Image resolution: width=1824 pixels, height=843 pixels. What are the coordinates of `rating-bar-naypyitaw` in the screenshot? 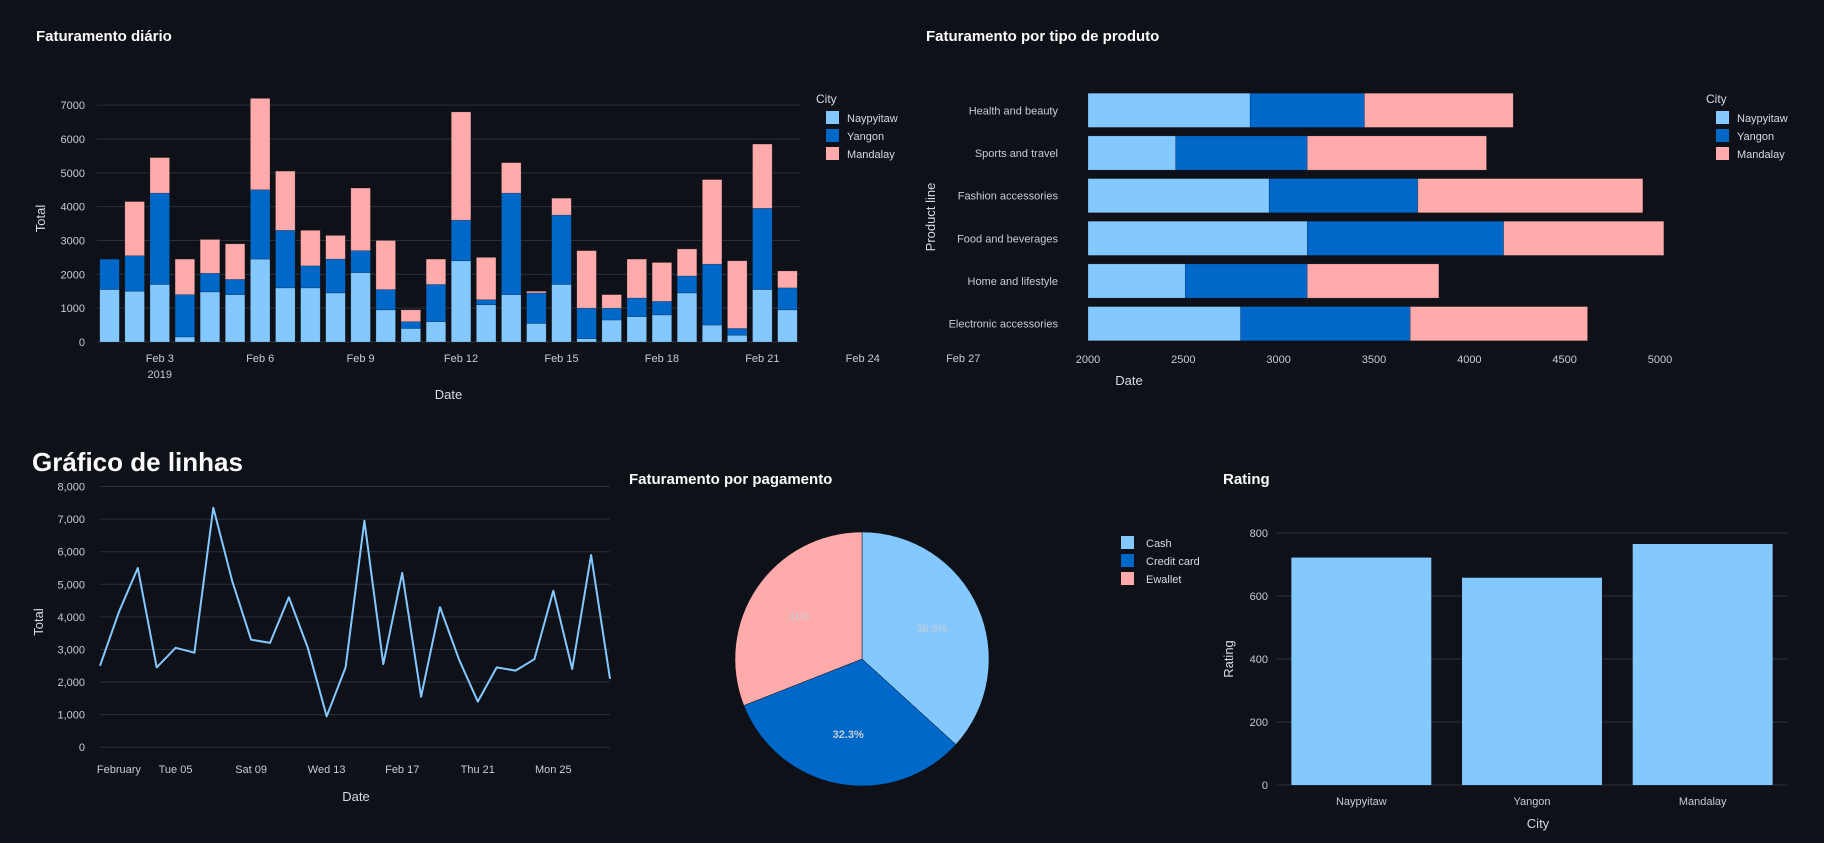 It's located at (1361, 671).